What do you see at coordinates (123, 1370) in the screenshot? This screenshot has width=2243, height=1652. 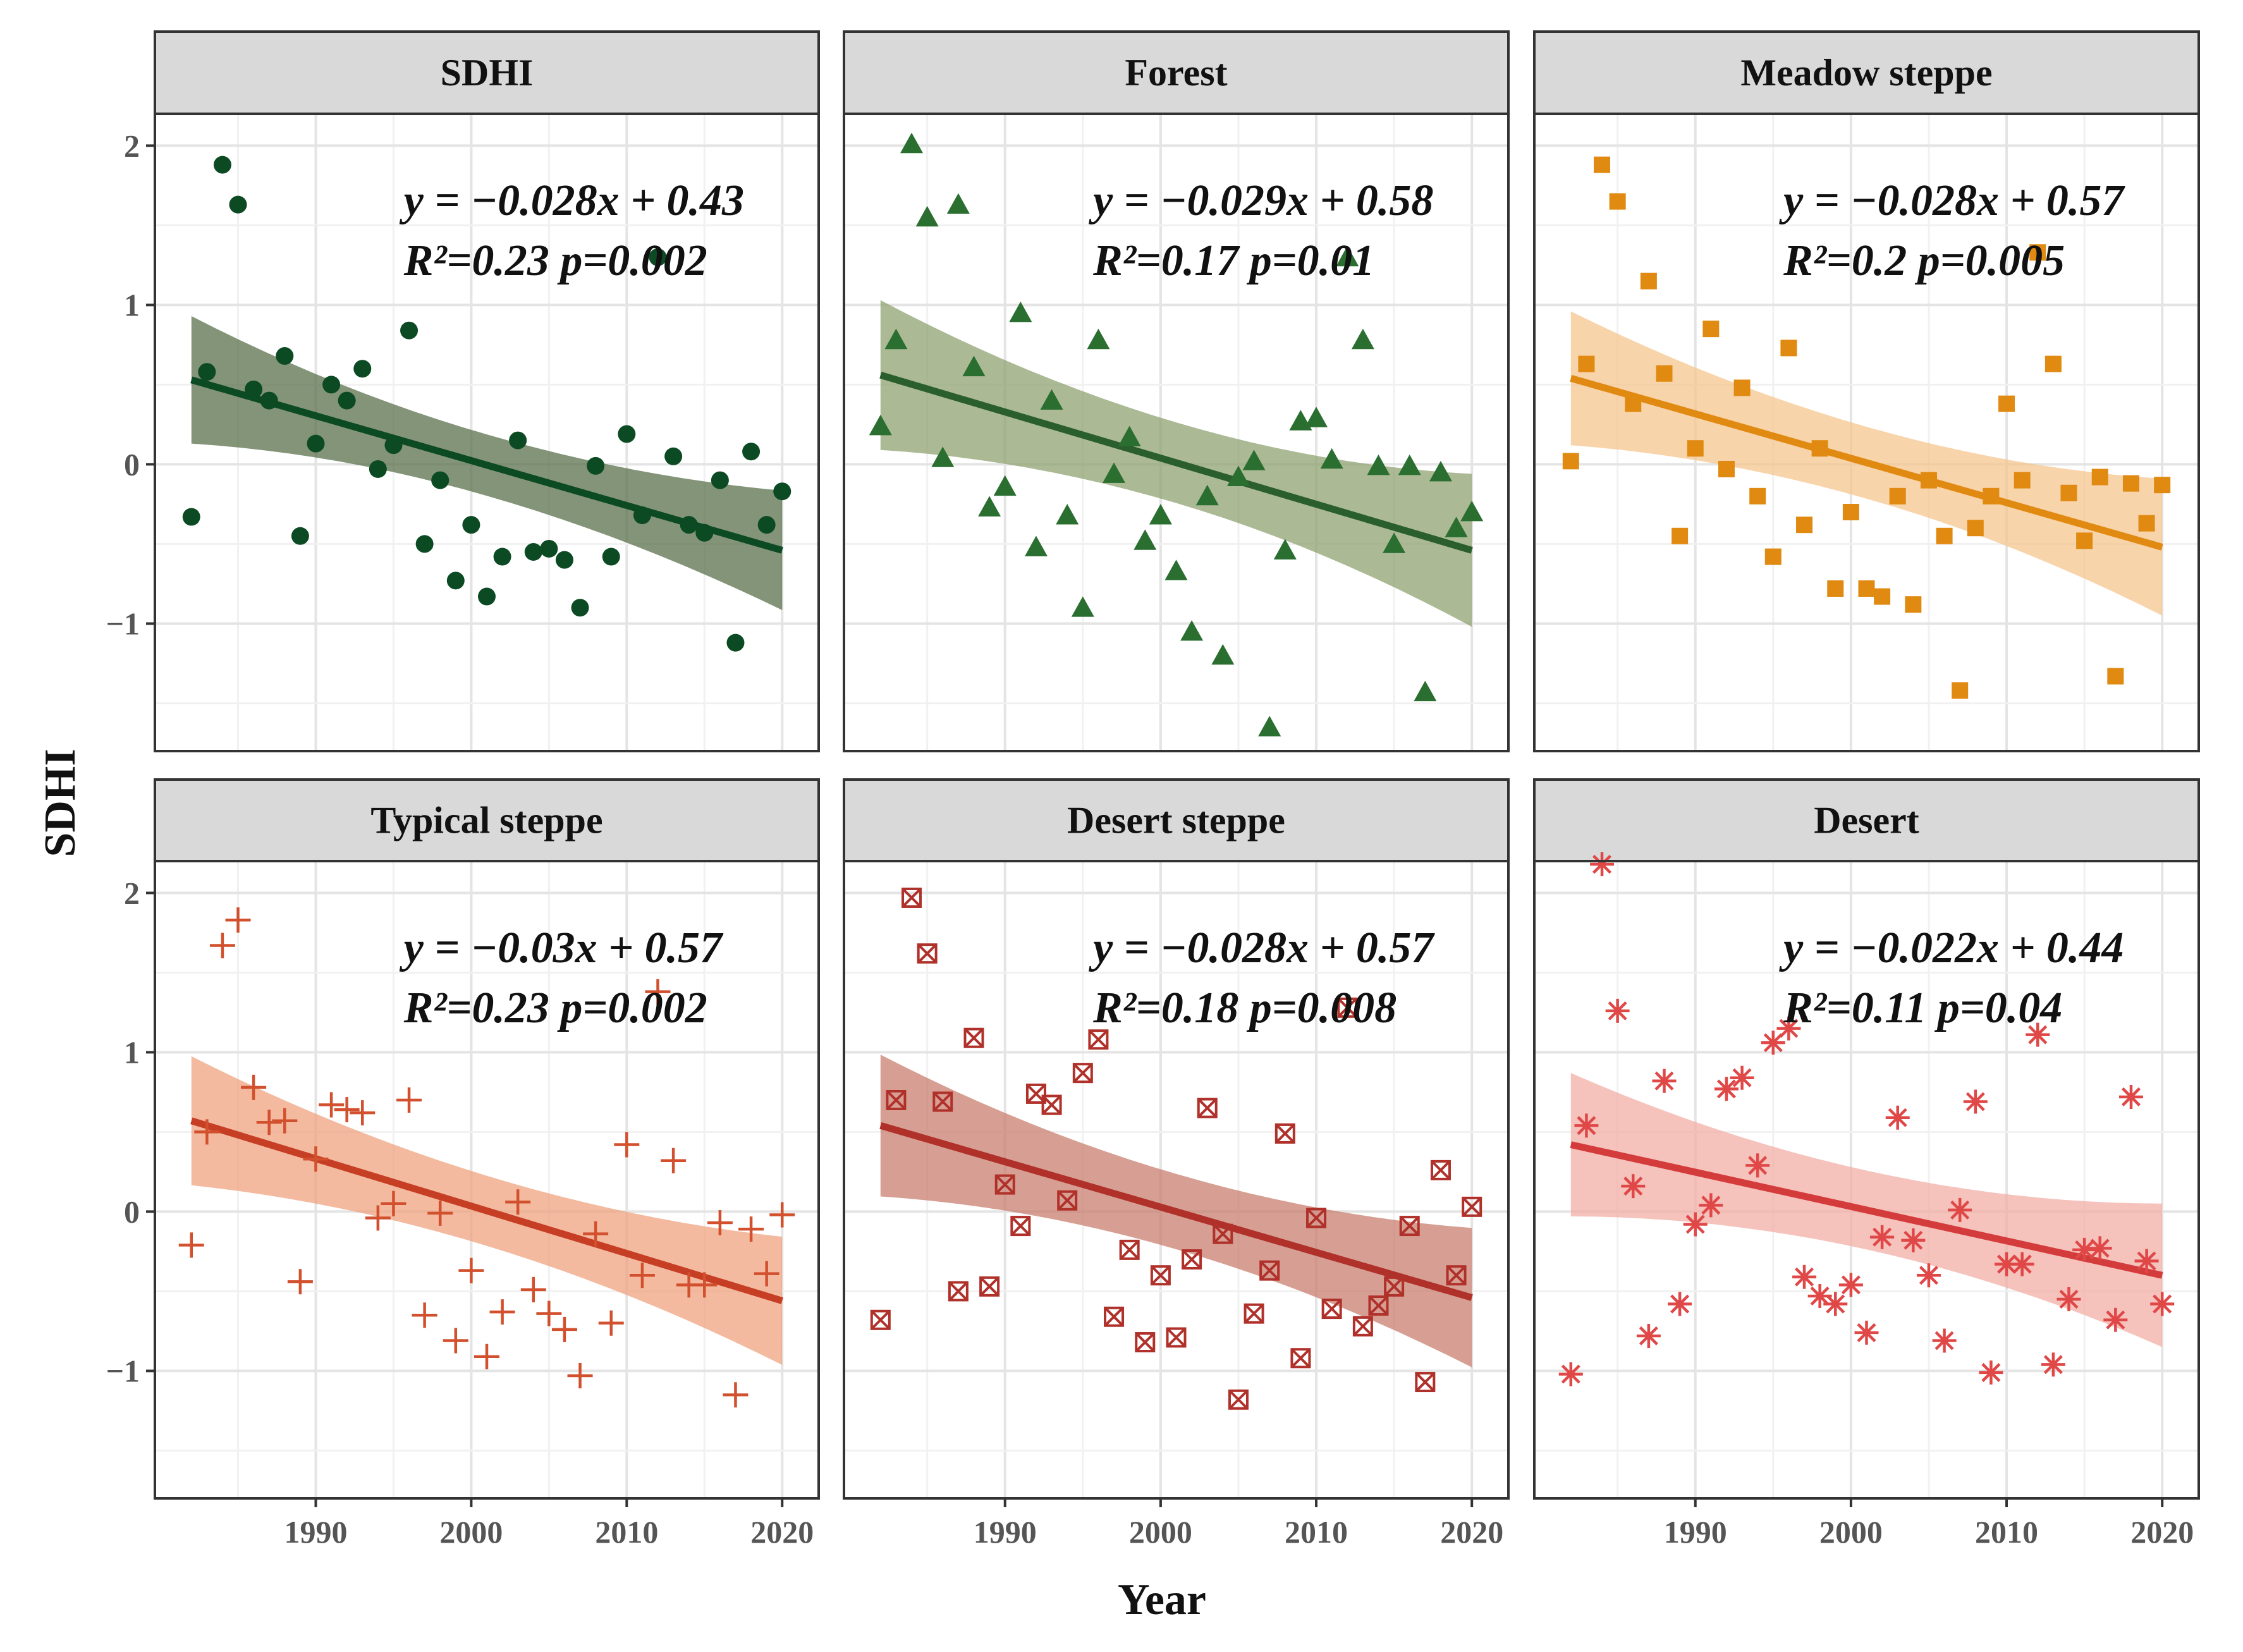 I see `y-tick-label: −1` at bounding box center [123, 1370].